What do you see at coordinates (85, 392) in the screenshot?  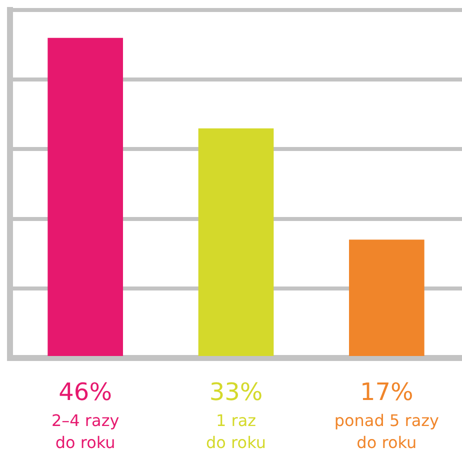 I see `data-label: 46%` at bounding box center [85, 392].